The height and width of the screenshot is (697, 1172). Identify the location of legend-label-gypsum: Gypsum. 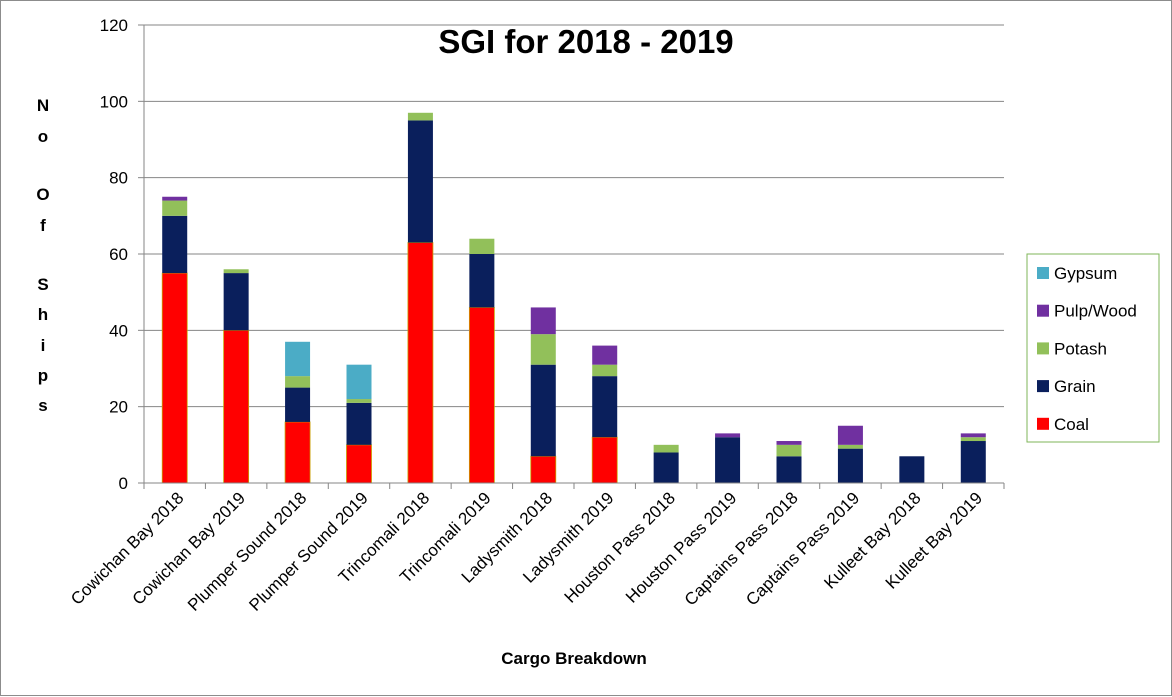
(1085, 273).